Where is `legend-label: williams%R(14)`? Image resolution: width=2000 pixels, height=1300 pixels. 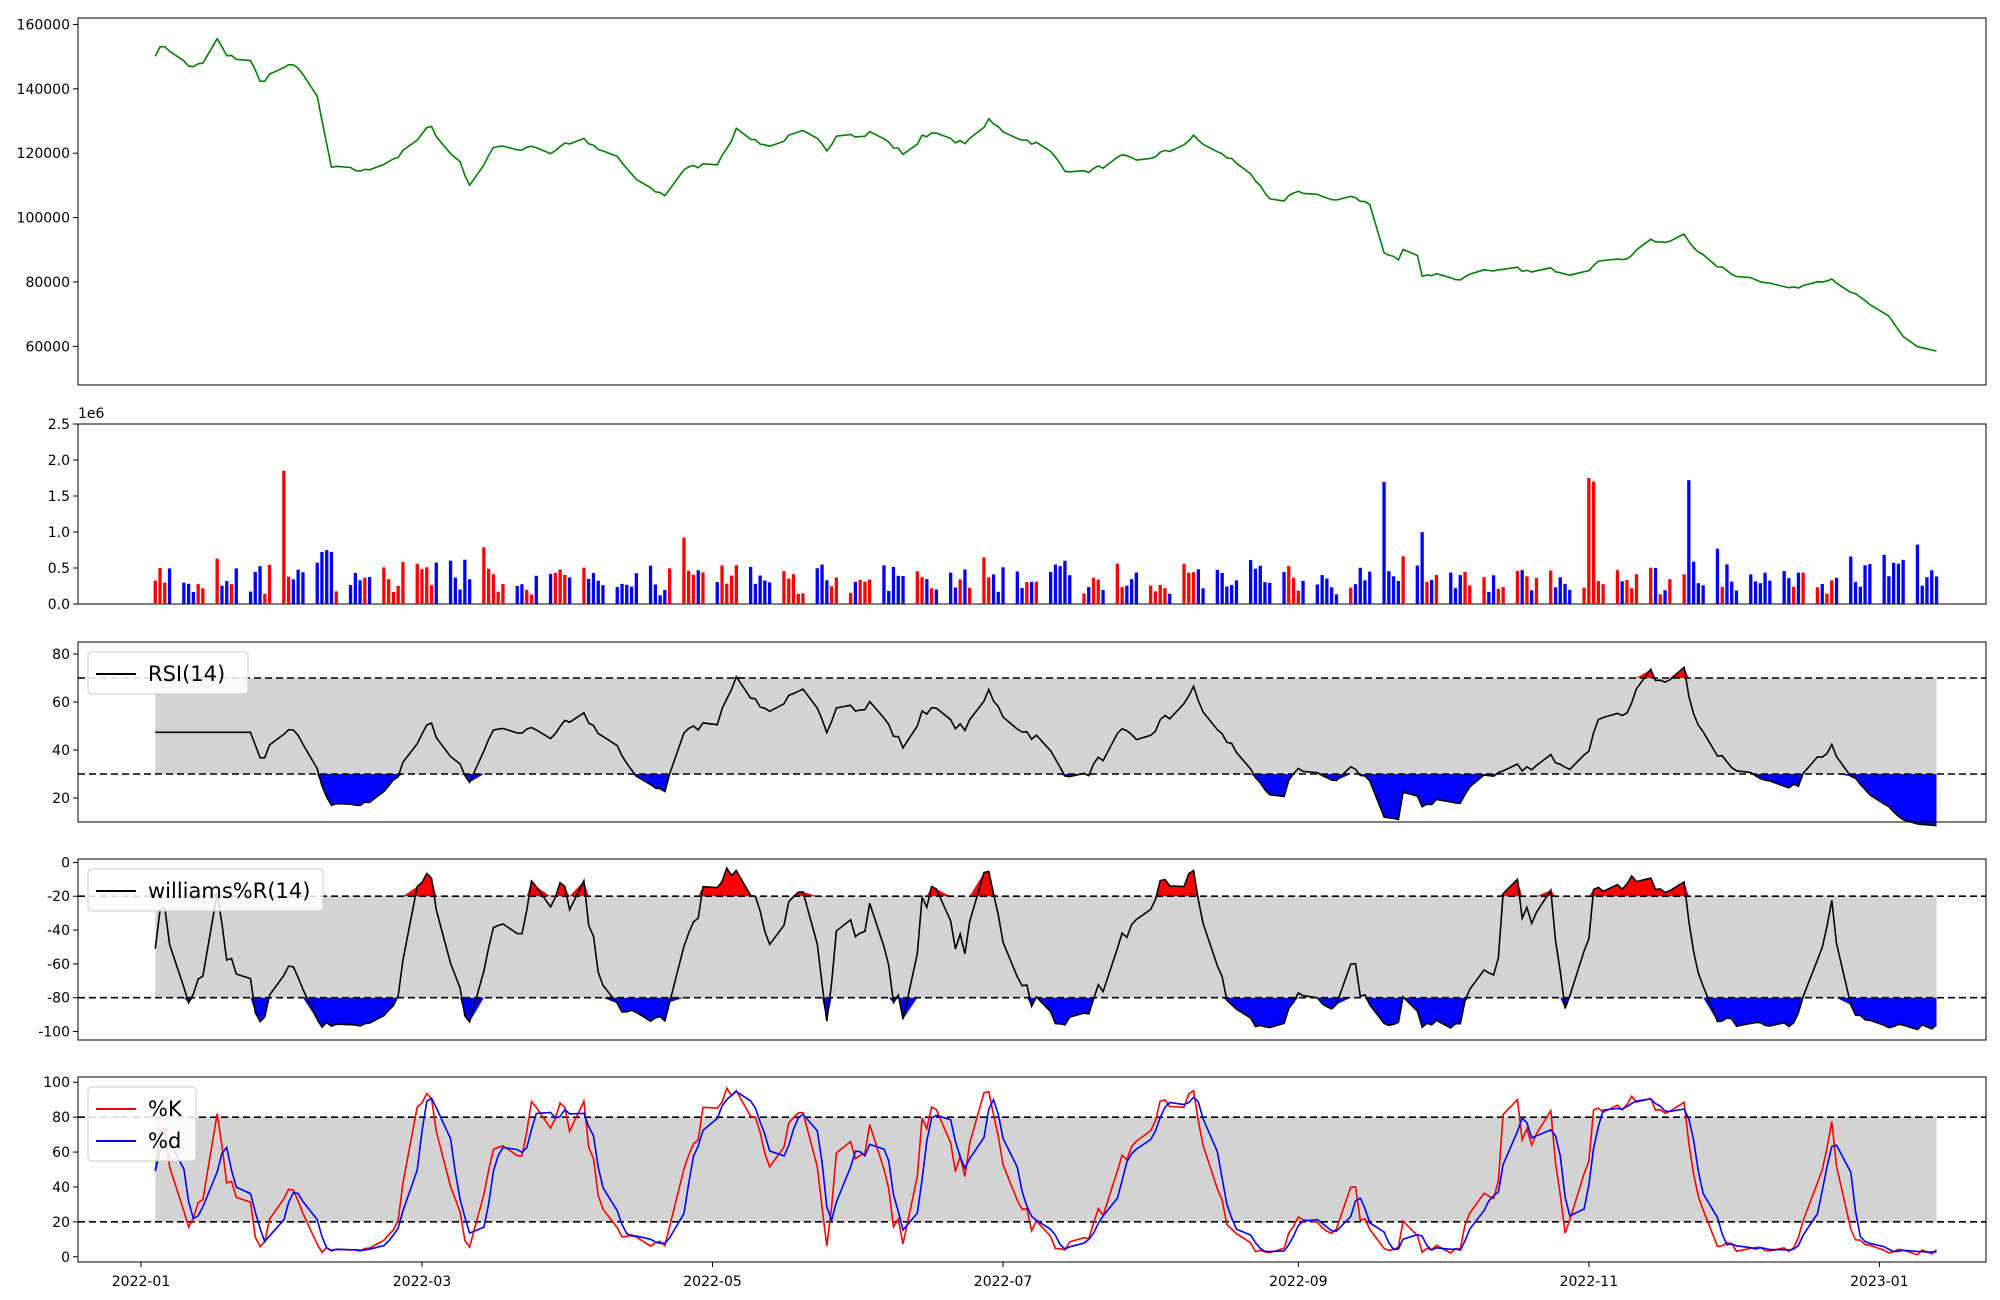
legend-label: williams%R(14) is located at coordinates (229, 891).